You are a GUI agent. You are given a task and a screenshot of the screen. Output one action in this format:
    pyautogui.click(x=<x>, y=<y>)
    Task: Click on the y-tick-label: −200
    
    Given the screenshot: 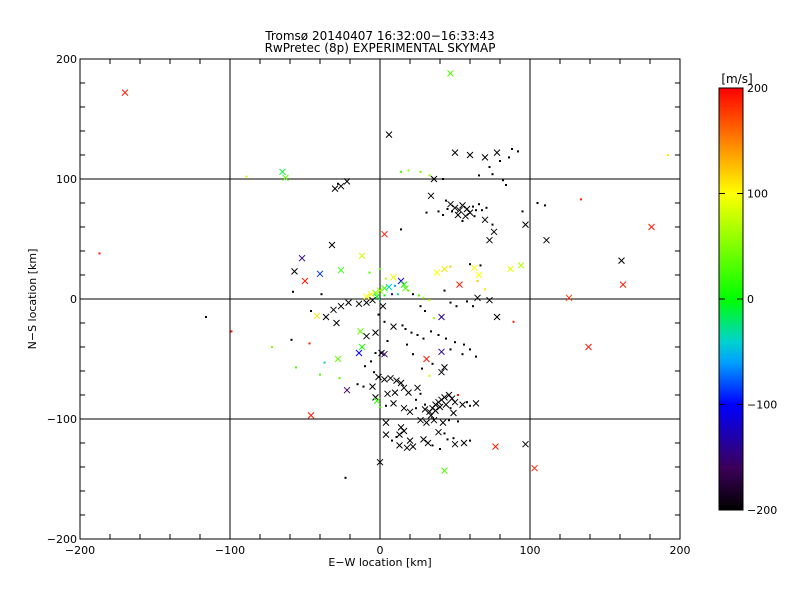 What is the action you would take?
    pyautogui.click(x=62, y=539)
    